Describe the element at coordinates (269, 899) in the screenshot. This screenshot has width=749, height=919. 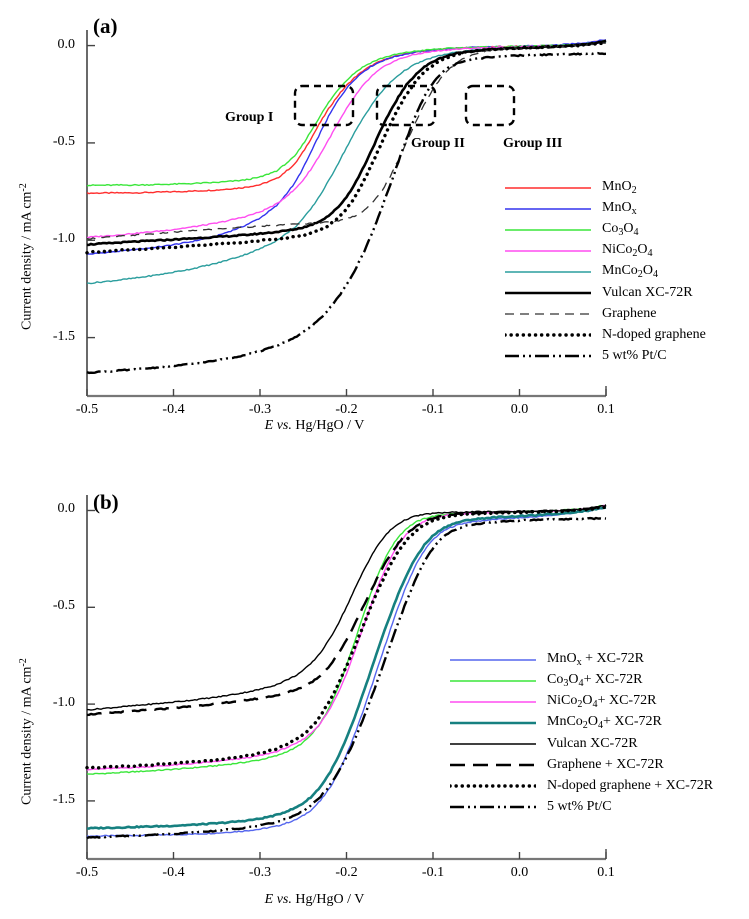
I see `x-axis-title-b-symbol: E` at that location.